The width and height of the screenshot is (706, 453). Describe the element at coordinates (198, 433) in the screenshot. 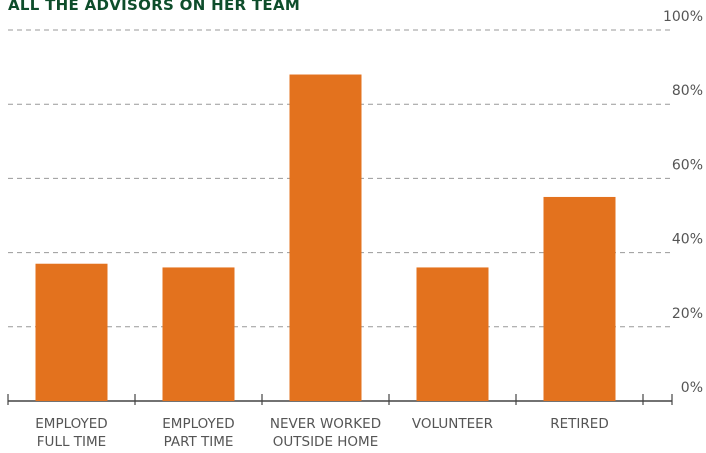

I see `x-tick-label: EMPLOYED PART TIME` at that location.